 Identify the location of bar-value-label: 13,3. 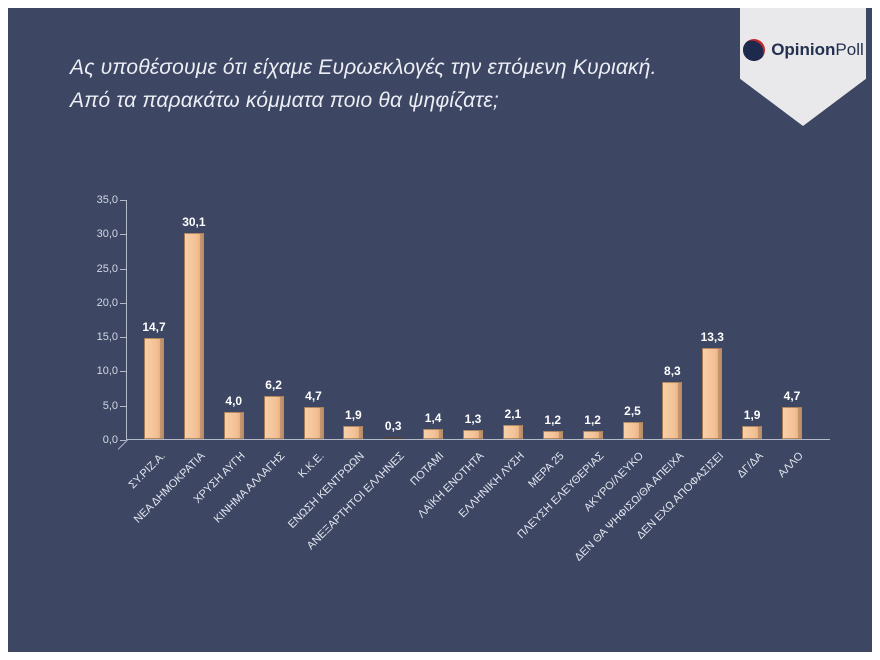
(712, 337).